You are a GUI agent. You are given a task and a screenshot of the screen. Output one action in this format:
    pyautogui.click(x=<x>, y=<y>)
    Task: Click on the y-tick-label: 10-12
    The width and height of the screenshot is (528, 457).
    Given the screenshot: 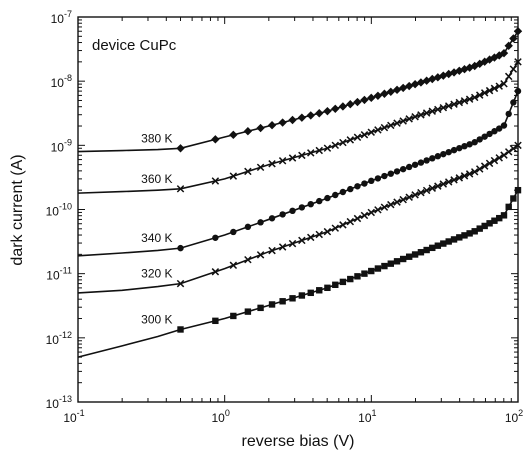 What is the action you would take?
    pyautogui.click(x=59, y=338)
    